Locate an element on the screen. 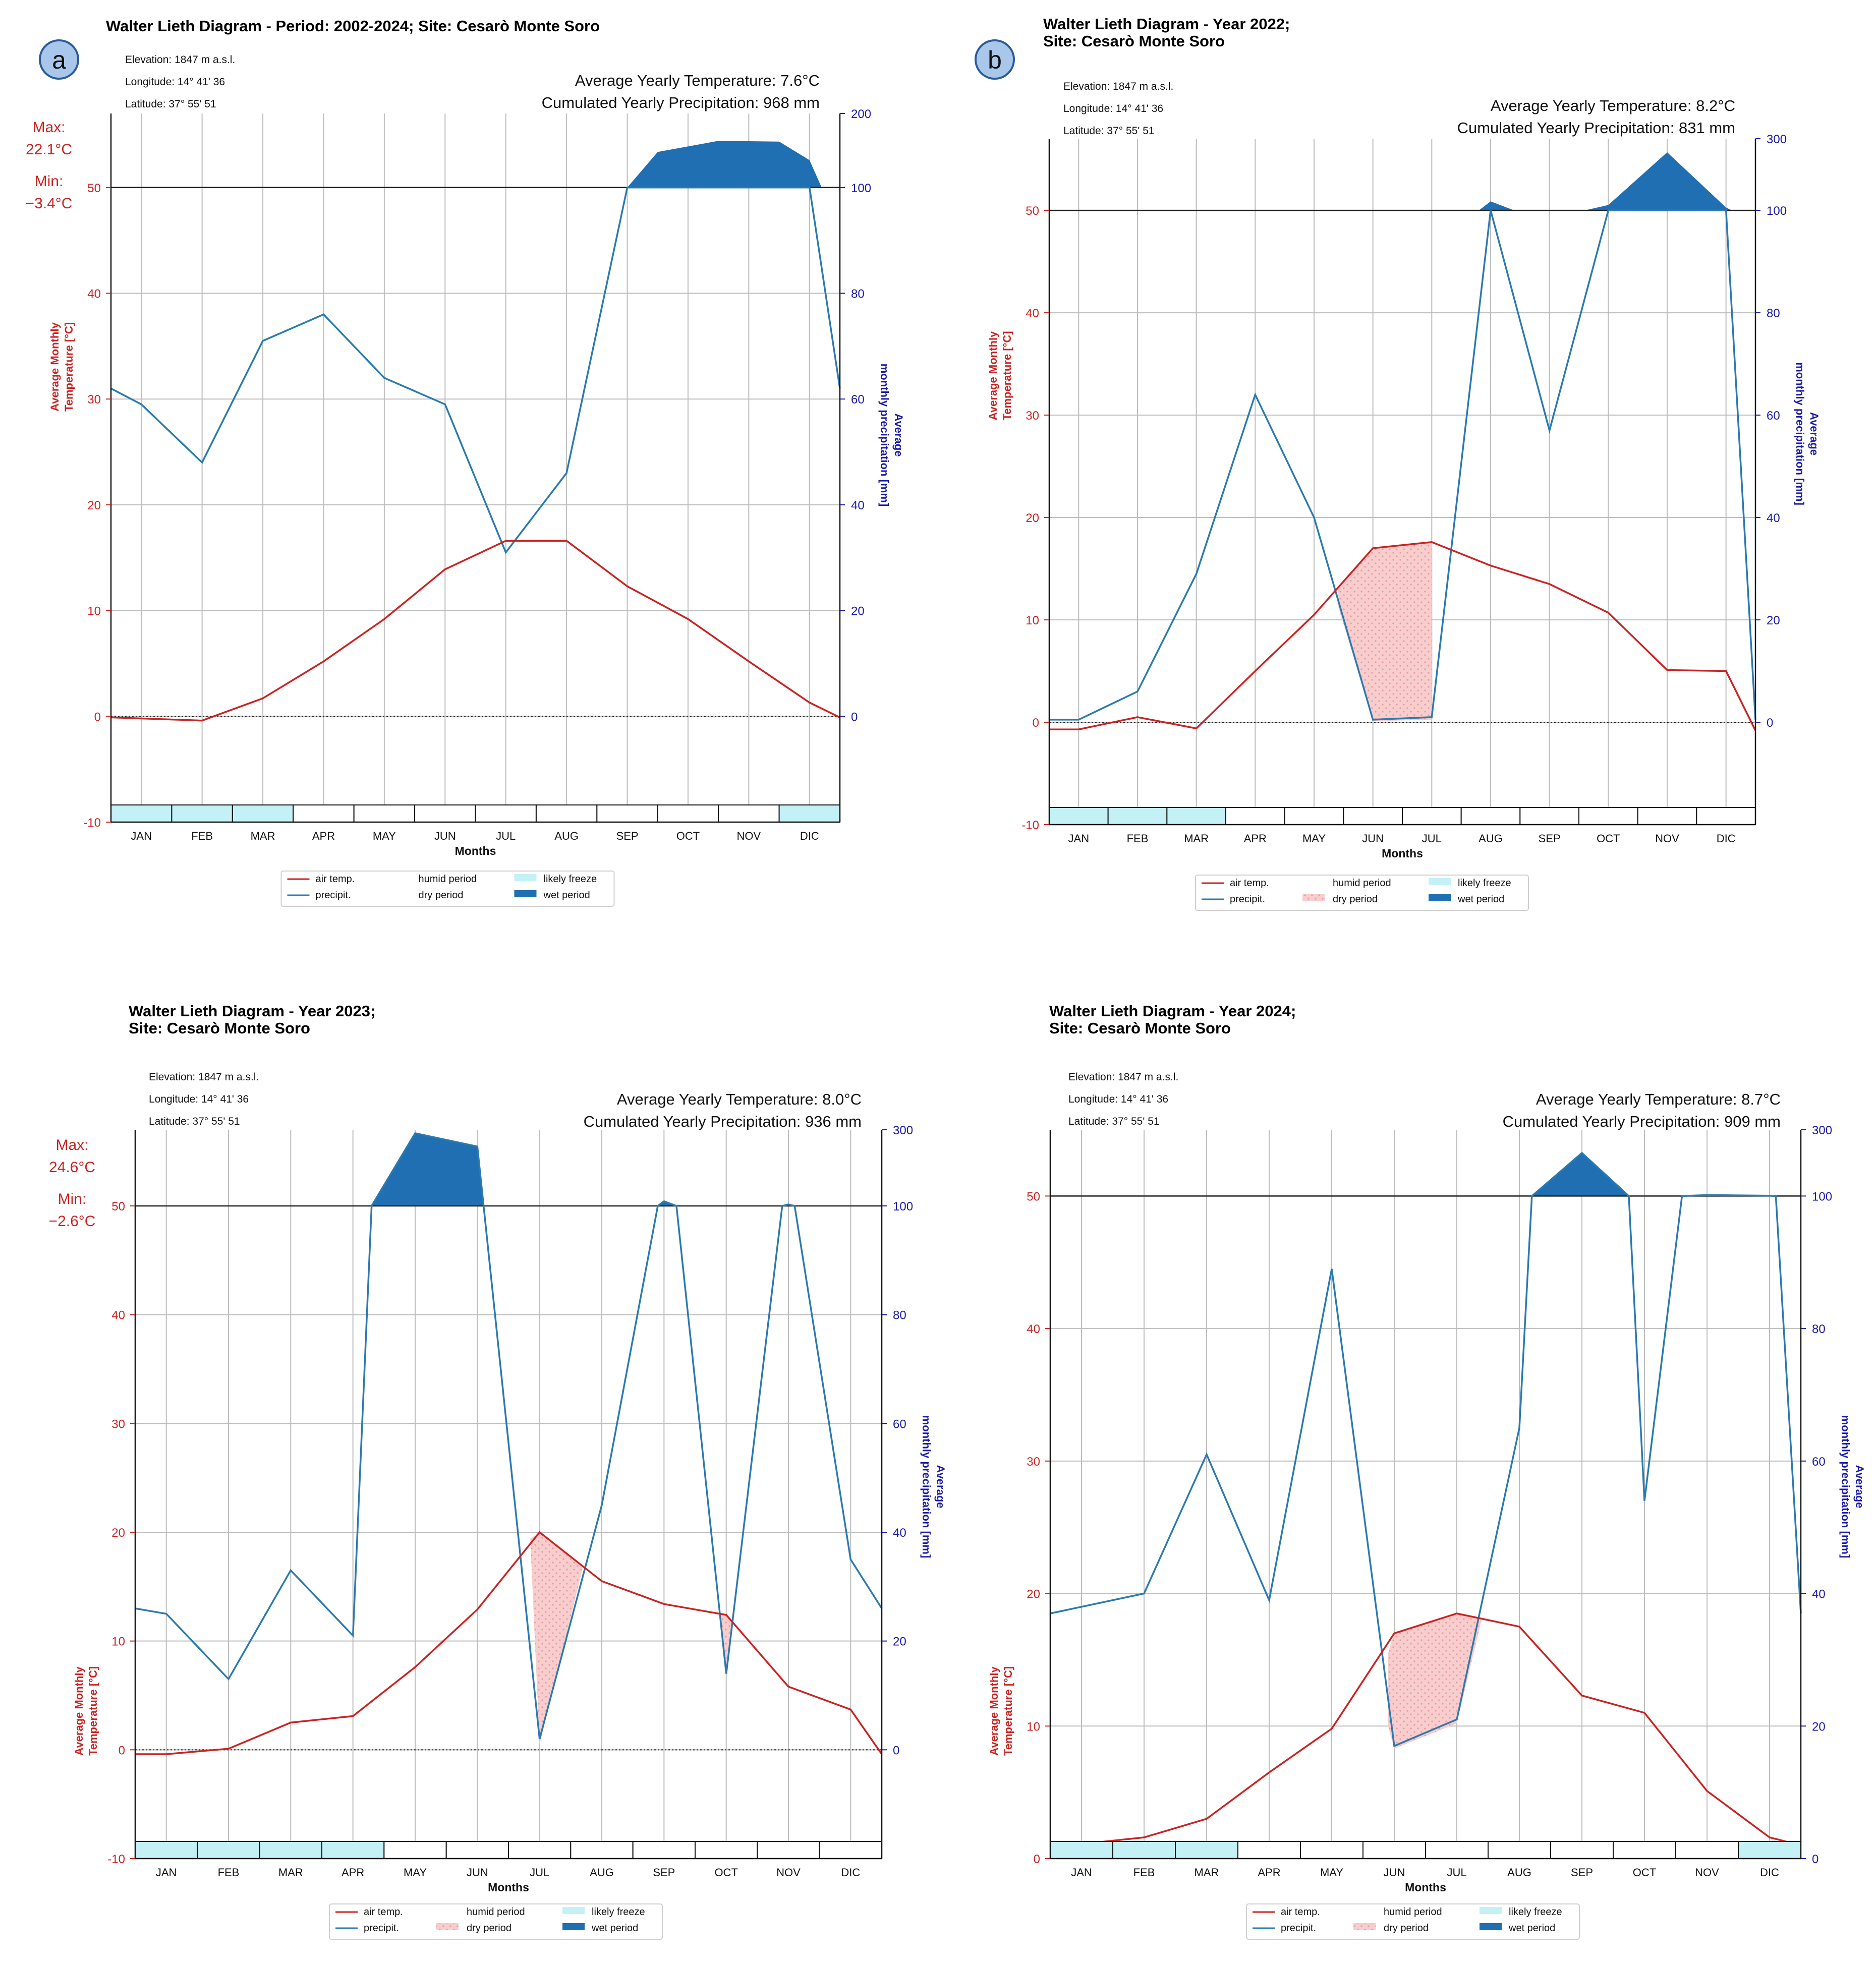 Image resolution: width=1876 pixels, height=1966 pixels. legend-dry-swatch is located at coordinates (1364, 1926).